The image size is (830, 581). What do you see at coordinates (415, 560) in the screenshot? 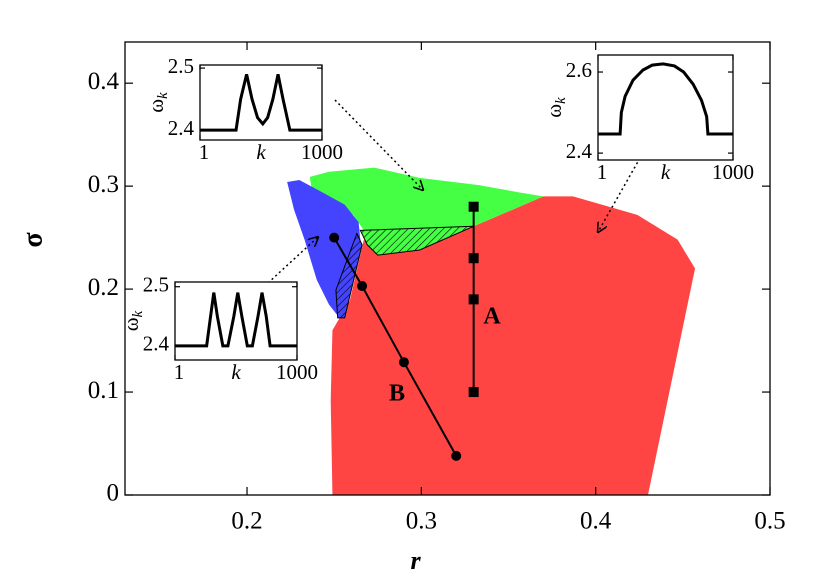
I see `x-axis-label: r` at bounding box center [415, 560].